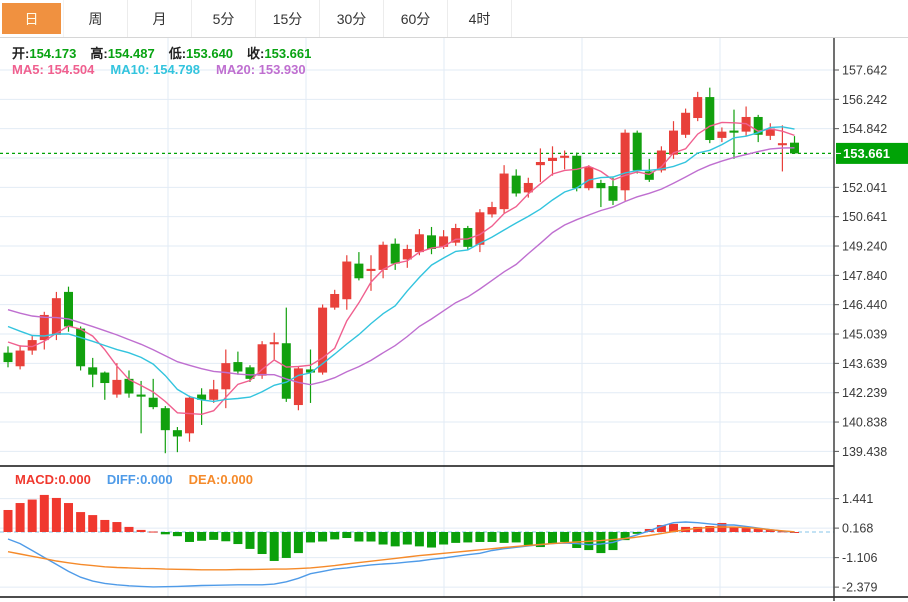  What do you see at coordinates (864, 452) in the screenshot?
I see `axis-tick-label: 139.438` at bounding box center [864, 452].